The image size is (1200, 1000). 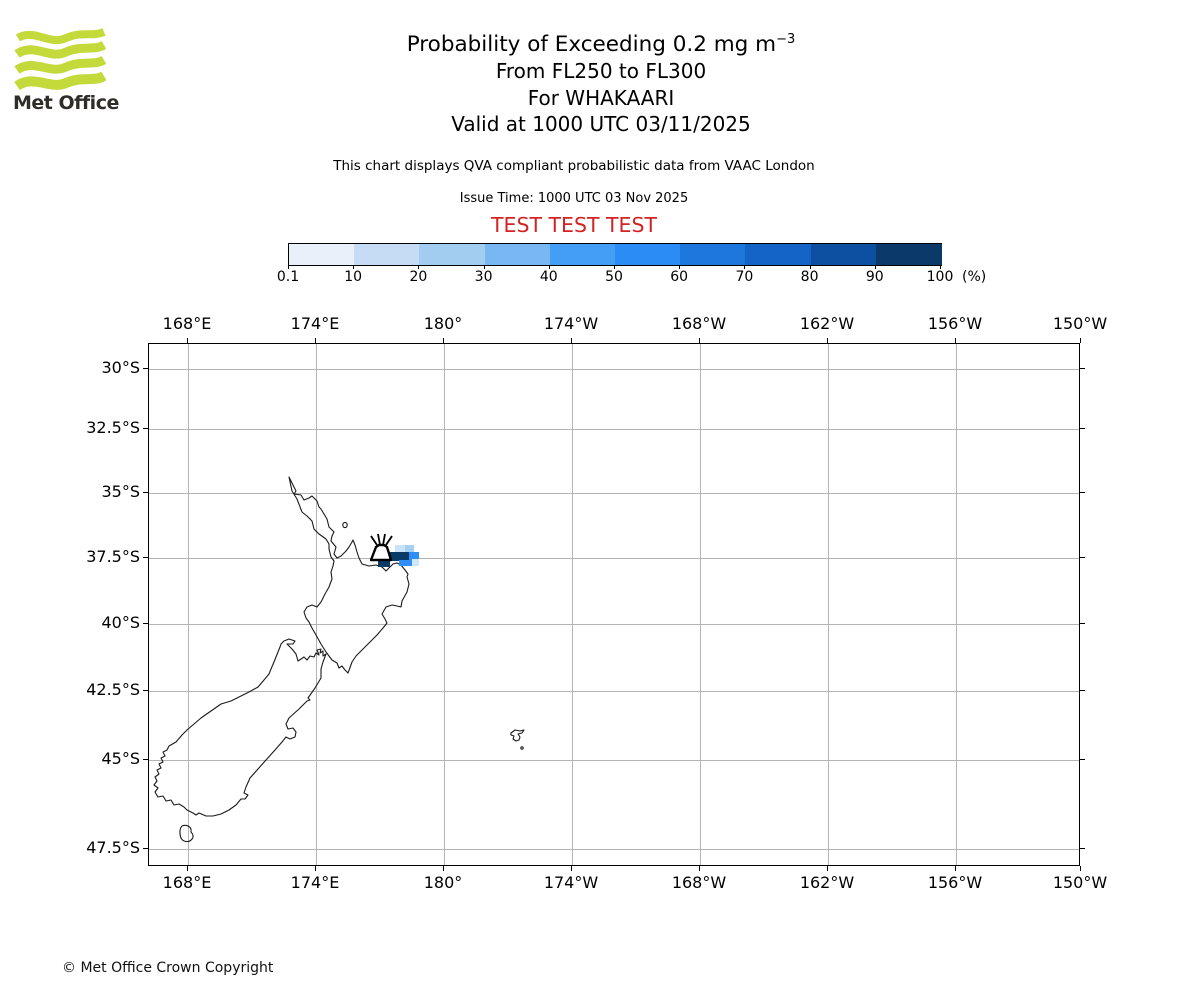 What do you see at coordinates (974, 277) in the screenshot?
I see `colorbar-unit-label: (%)` at bounding box center [974, 277].